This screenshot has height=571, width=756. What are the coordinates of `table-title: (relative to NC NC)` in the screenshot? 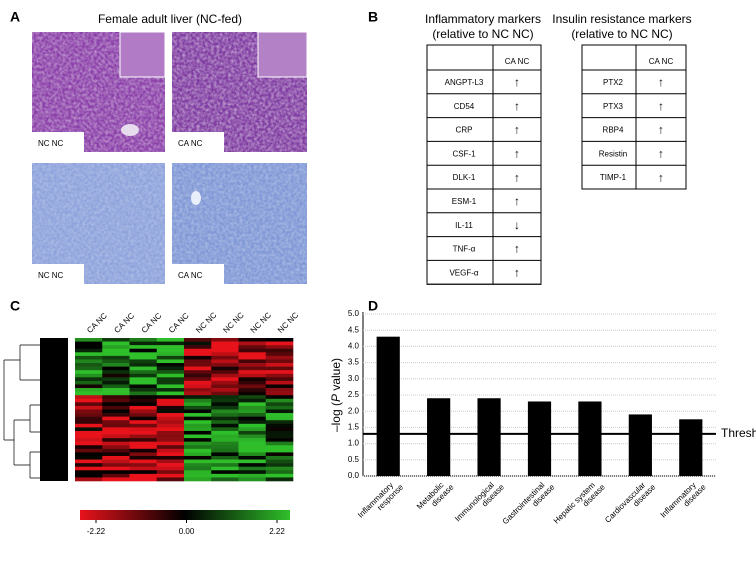 It's located at (621, 34).